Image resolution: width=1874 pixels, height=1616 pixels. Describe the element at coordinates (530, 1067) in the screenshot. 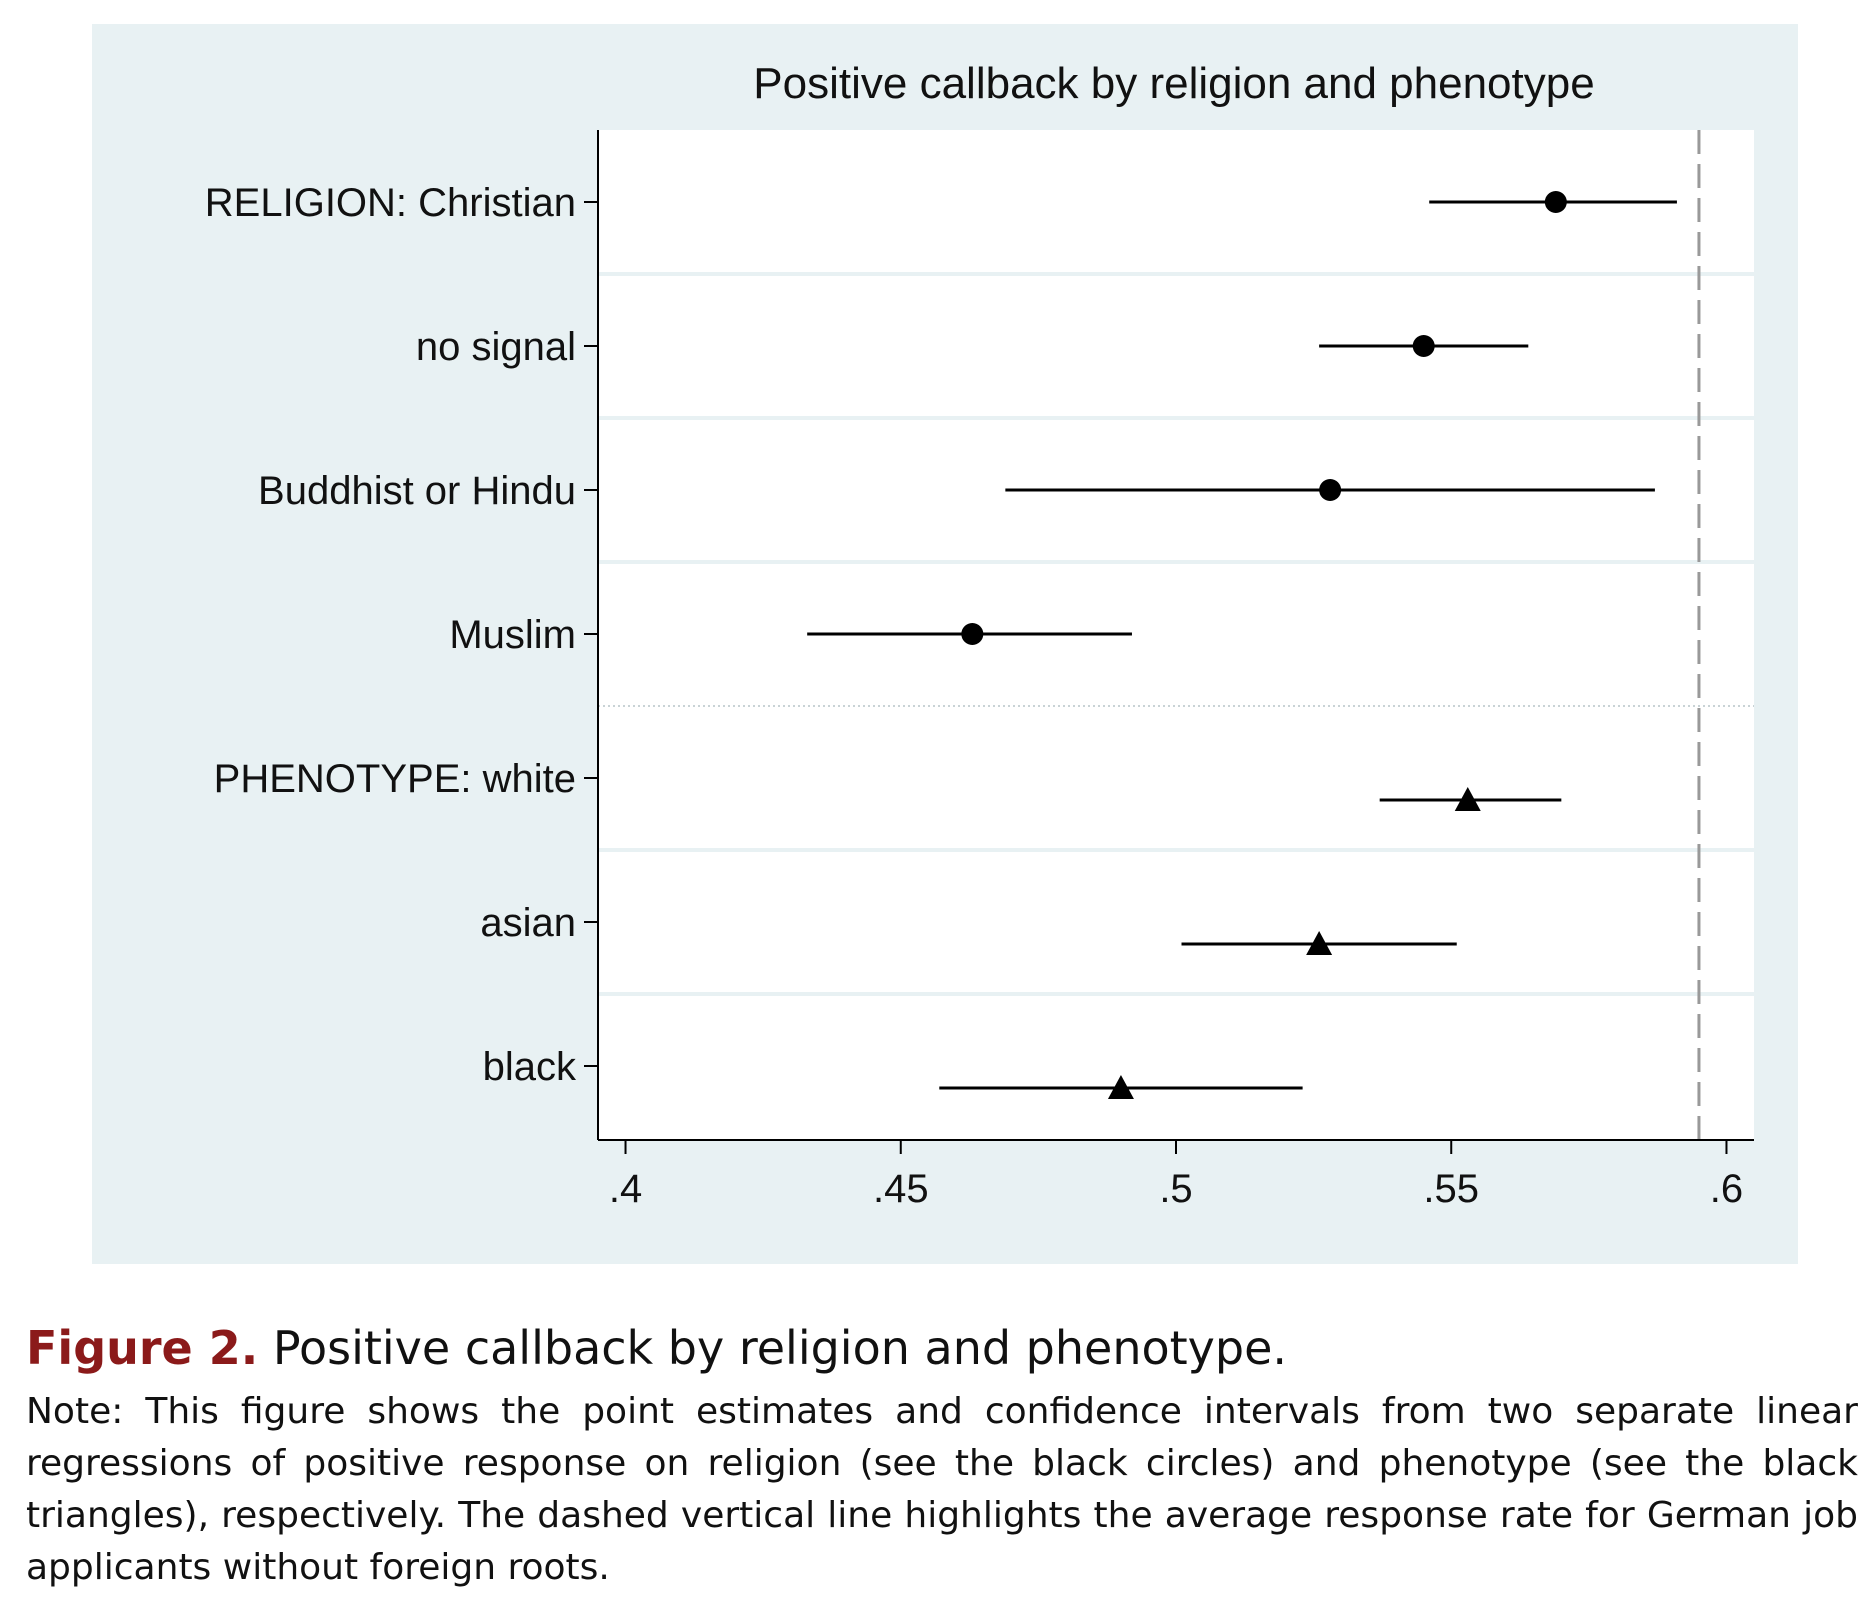

I see `y-tick-label: black` at that location.